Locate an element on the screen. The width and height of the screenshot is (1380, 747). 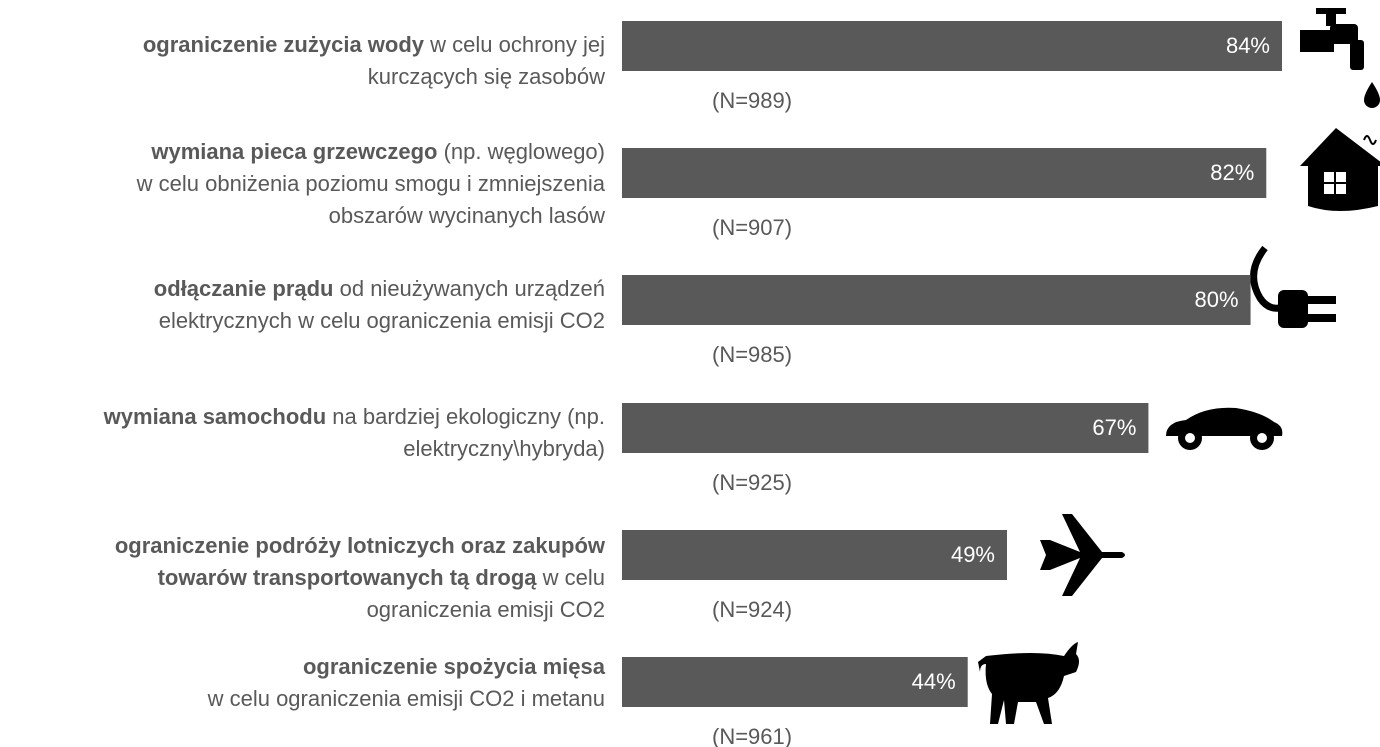
label-part: wymiana samochodu is located at coordinates (215, 416).